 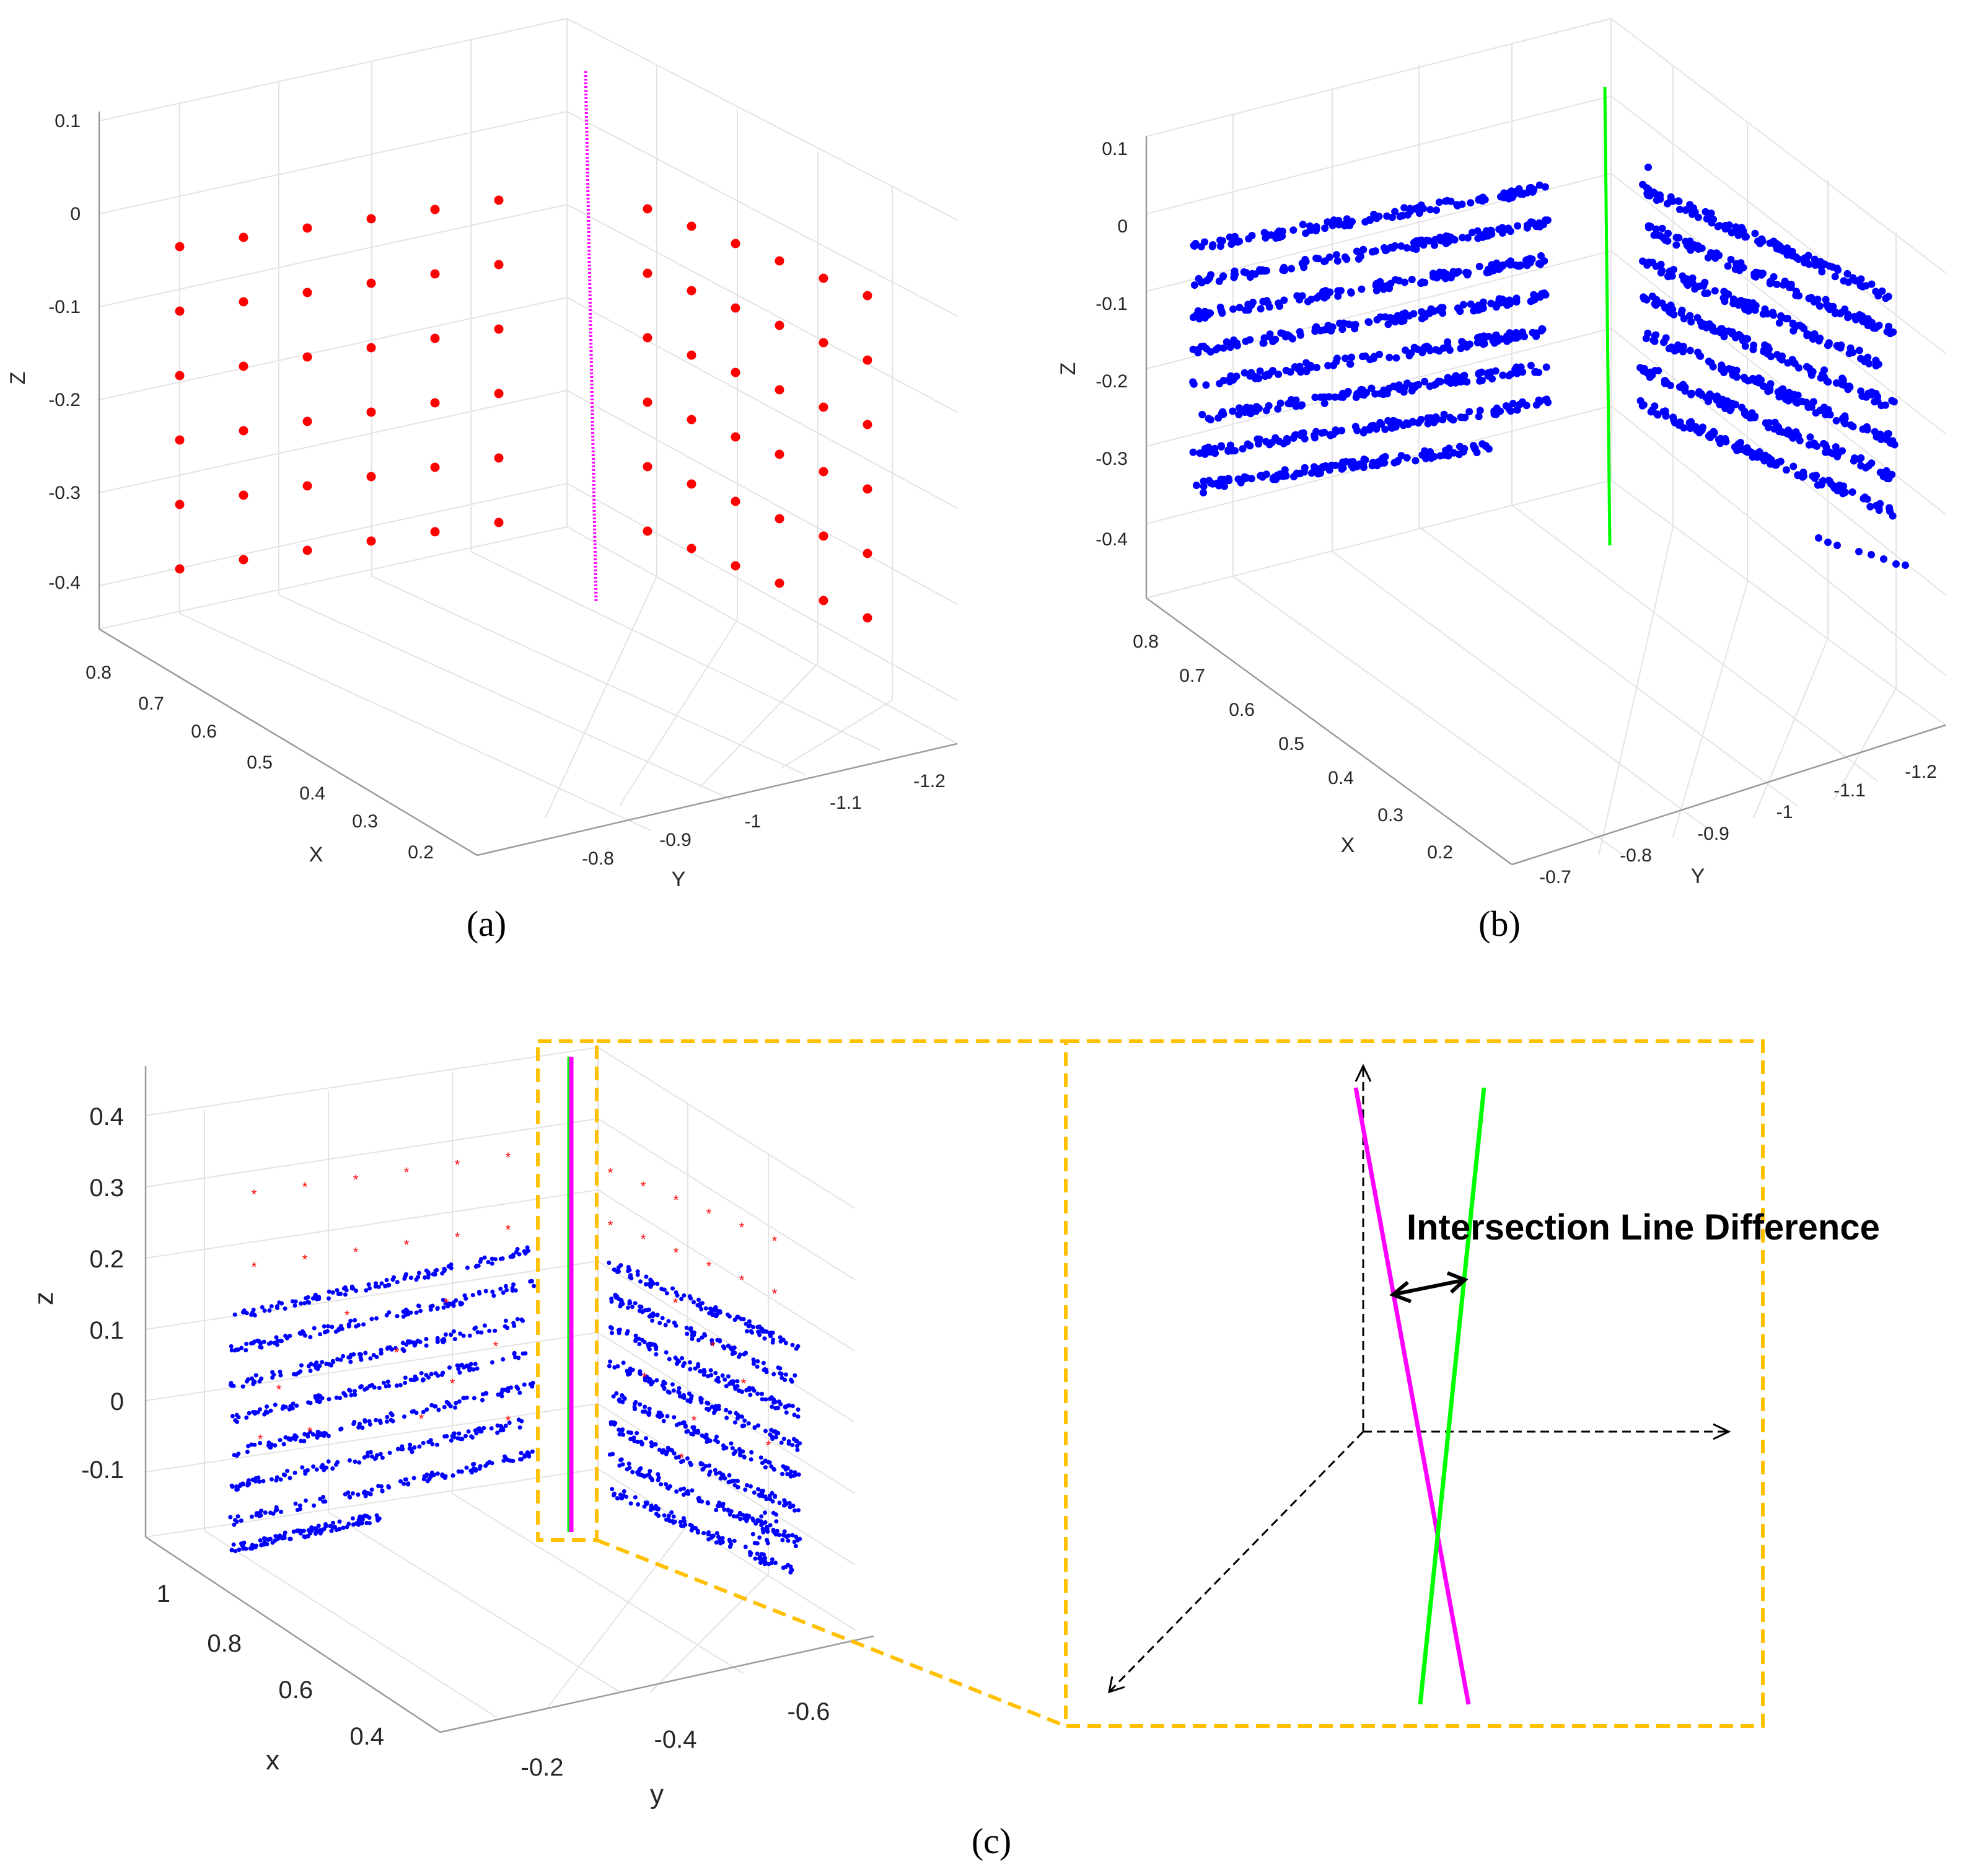 I want to click on zoom-inset-arrowheads, so click(x=1419, y=1379).